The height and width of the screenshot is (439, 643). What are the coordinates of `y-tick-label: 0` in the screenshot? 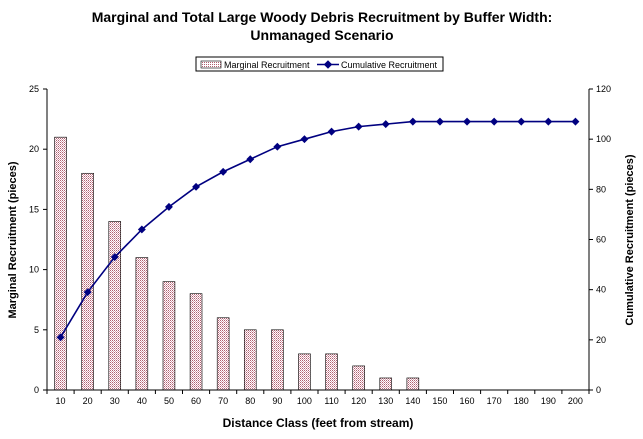 It's located at (36, 390).